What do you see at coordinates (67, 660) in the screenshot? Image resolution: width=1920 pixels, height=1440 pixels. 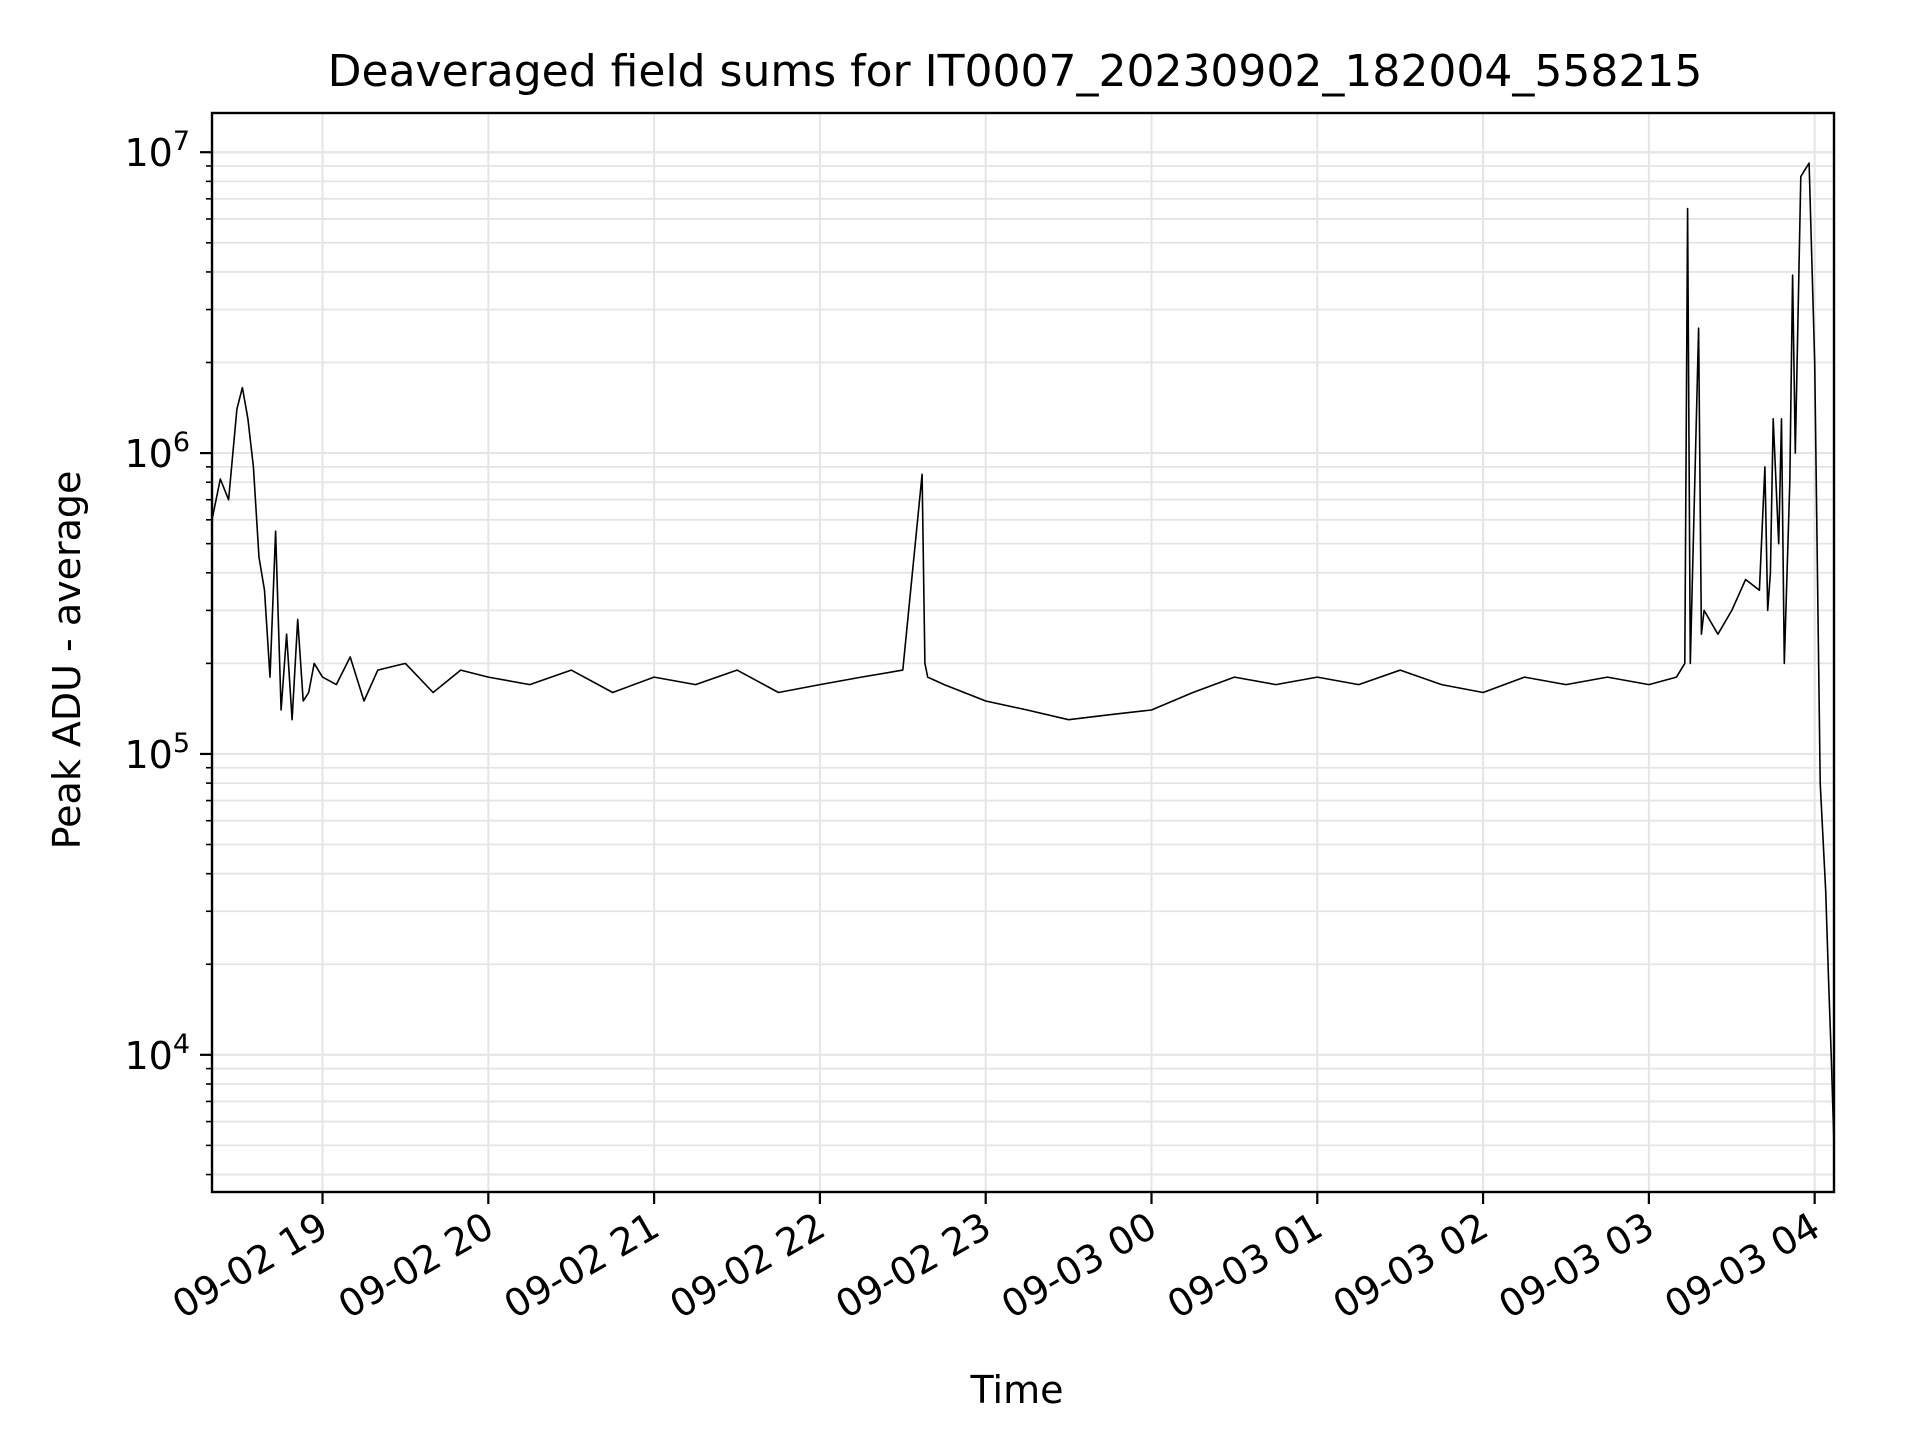 I see `y-axis-label: Peak ADU - average` at bounding box center [67, 660].